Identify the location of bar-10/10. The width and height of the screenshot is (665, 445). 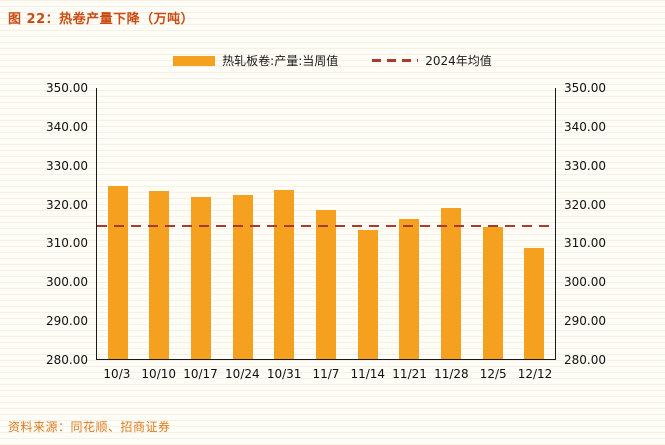
(159, 274).